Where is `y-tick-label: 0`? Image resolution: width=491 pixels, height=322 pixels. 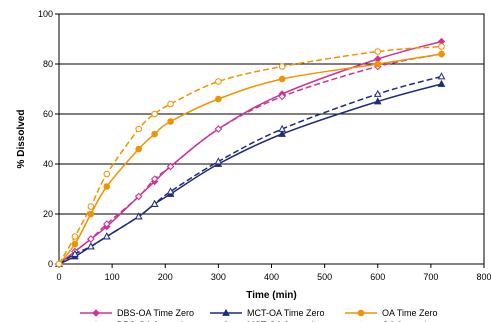
y-tick-label: 0 is located at coordinates (50, 264).